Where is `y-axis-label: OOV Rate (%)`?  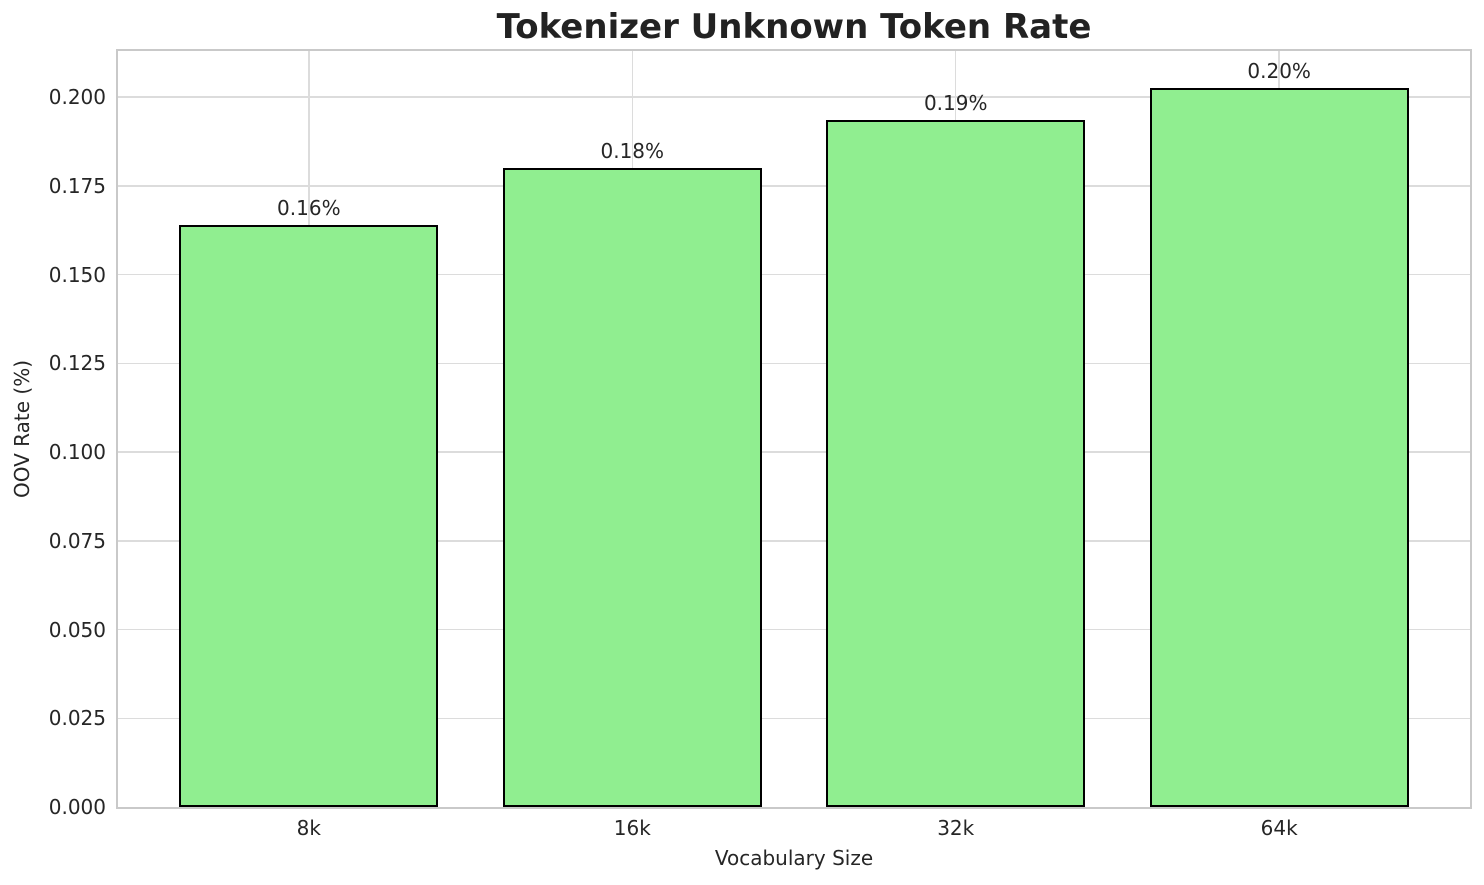
y-axis-label: OOV Rate (%) is located at coordinates (22, 429).